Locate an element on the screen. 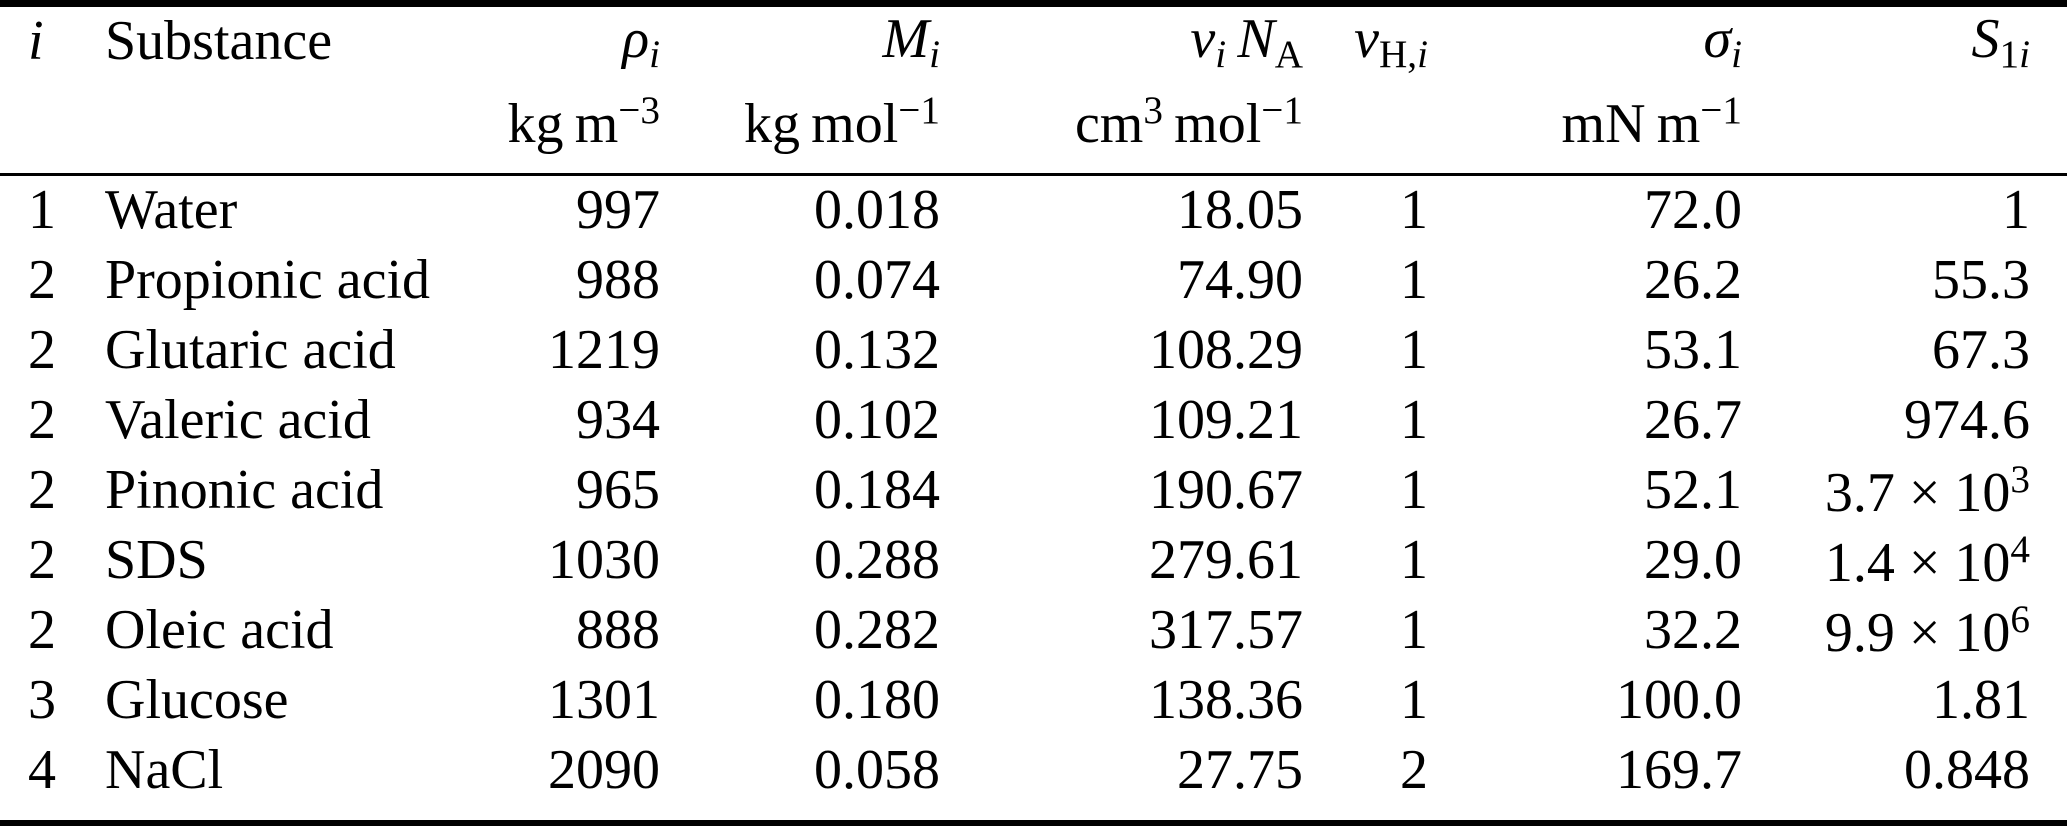 This screenshot has height=836, width=2067. cell-rho: 965 is located at coordinates (545, 491).